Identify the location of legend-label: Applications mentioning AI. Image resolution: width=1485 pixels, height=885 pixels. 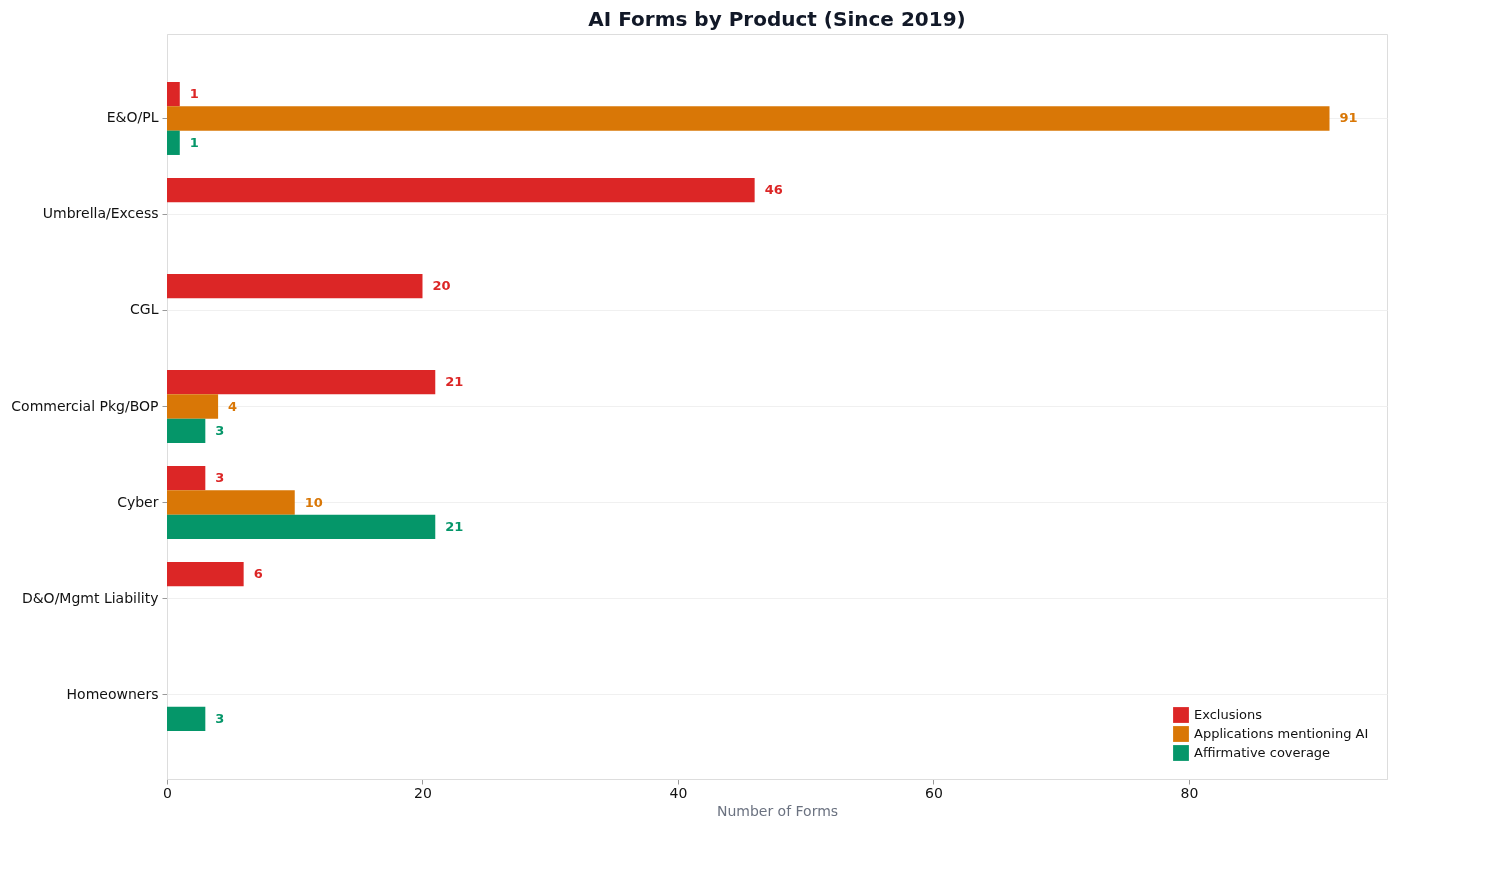
(1281, 733).